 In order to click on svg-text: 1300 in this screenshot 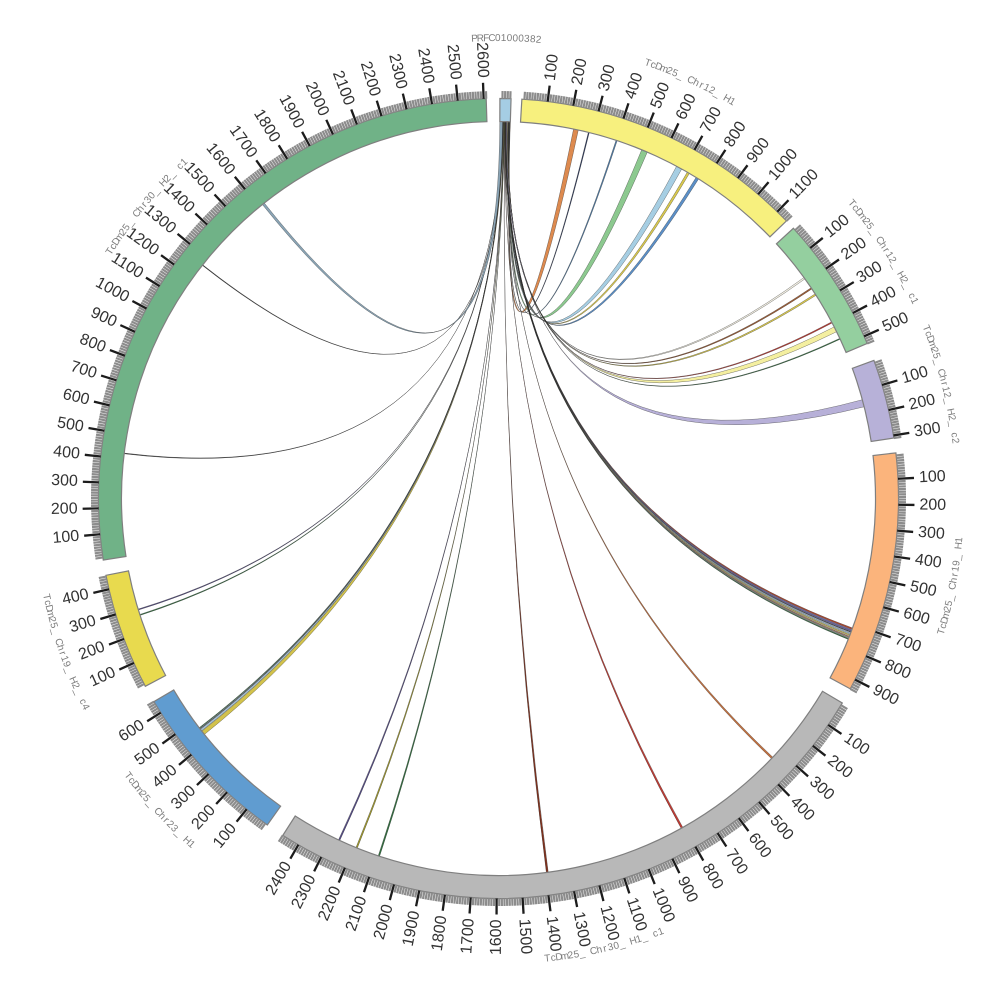, I will do `click(581, 929)`.